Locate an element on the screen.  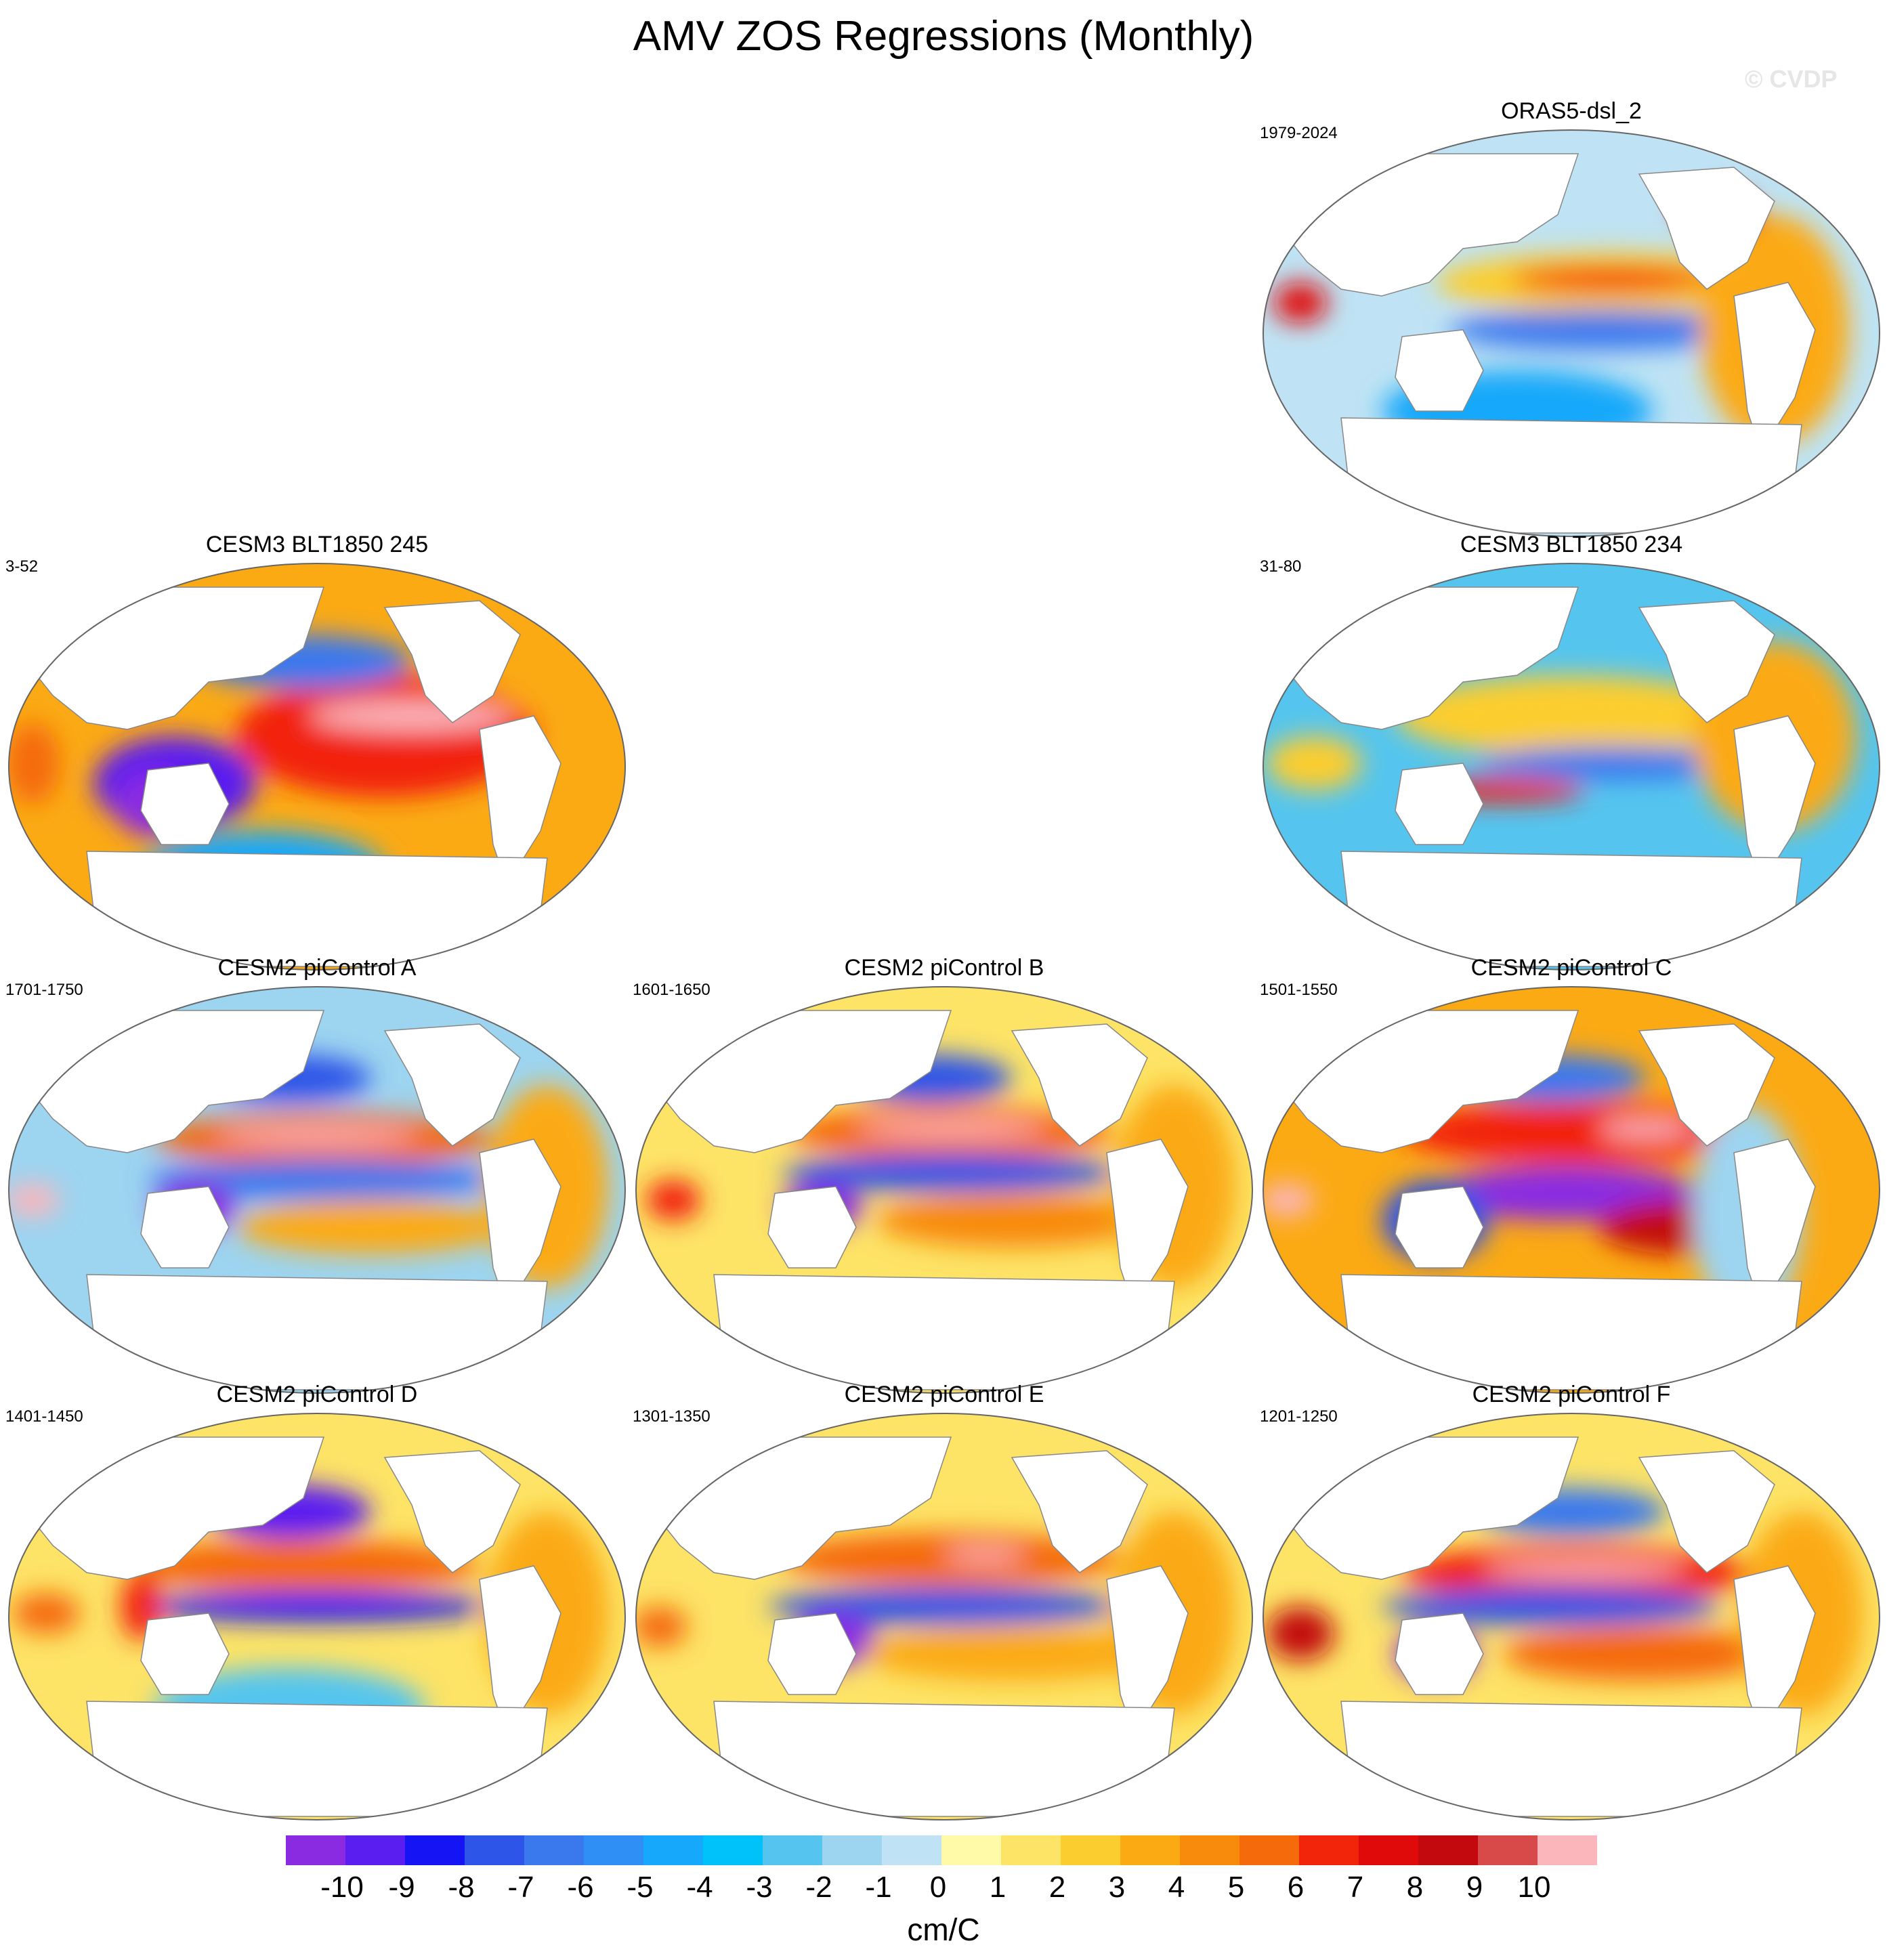
panel-years: 1201-1250 is located at coordinates (1299, 1416).